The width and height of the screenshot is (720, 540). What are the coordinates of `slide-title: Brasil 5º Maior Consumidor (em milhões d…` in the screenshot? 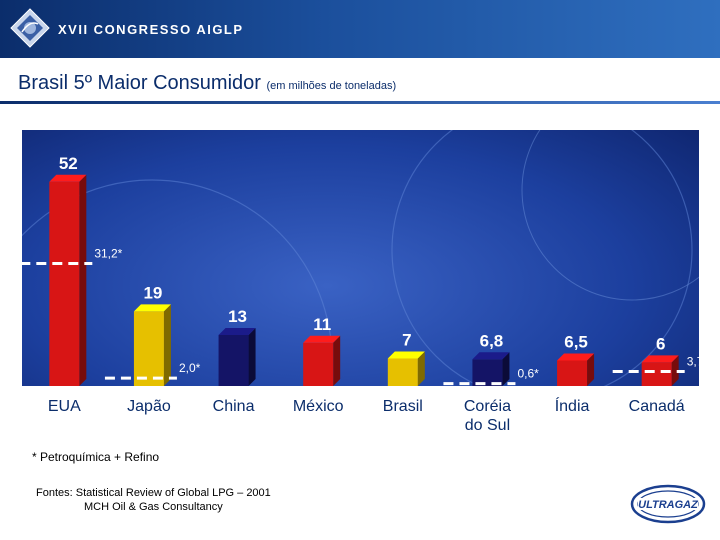 It's located at (207, 83).